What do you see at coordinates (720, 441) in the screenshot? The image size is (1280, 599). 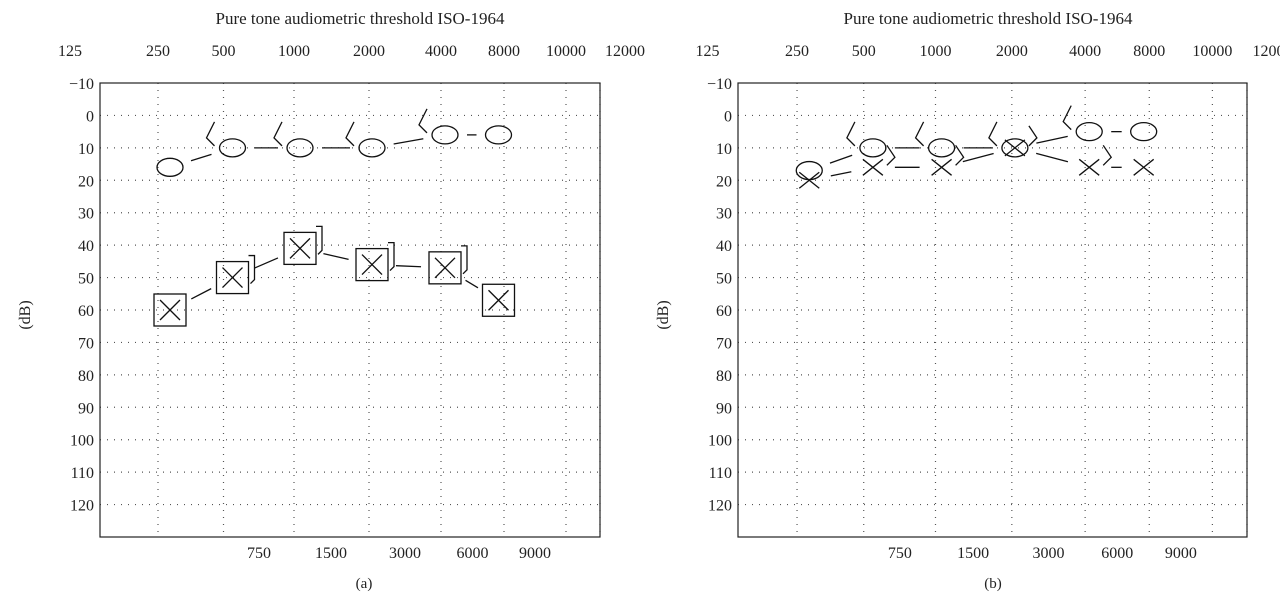 I see `y-tick-label: 100` at bounding box center [720, 441].